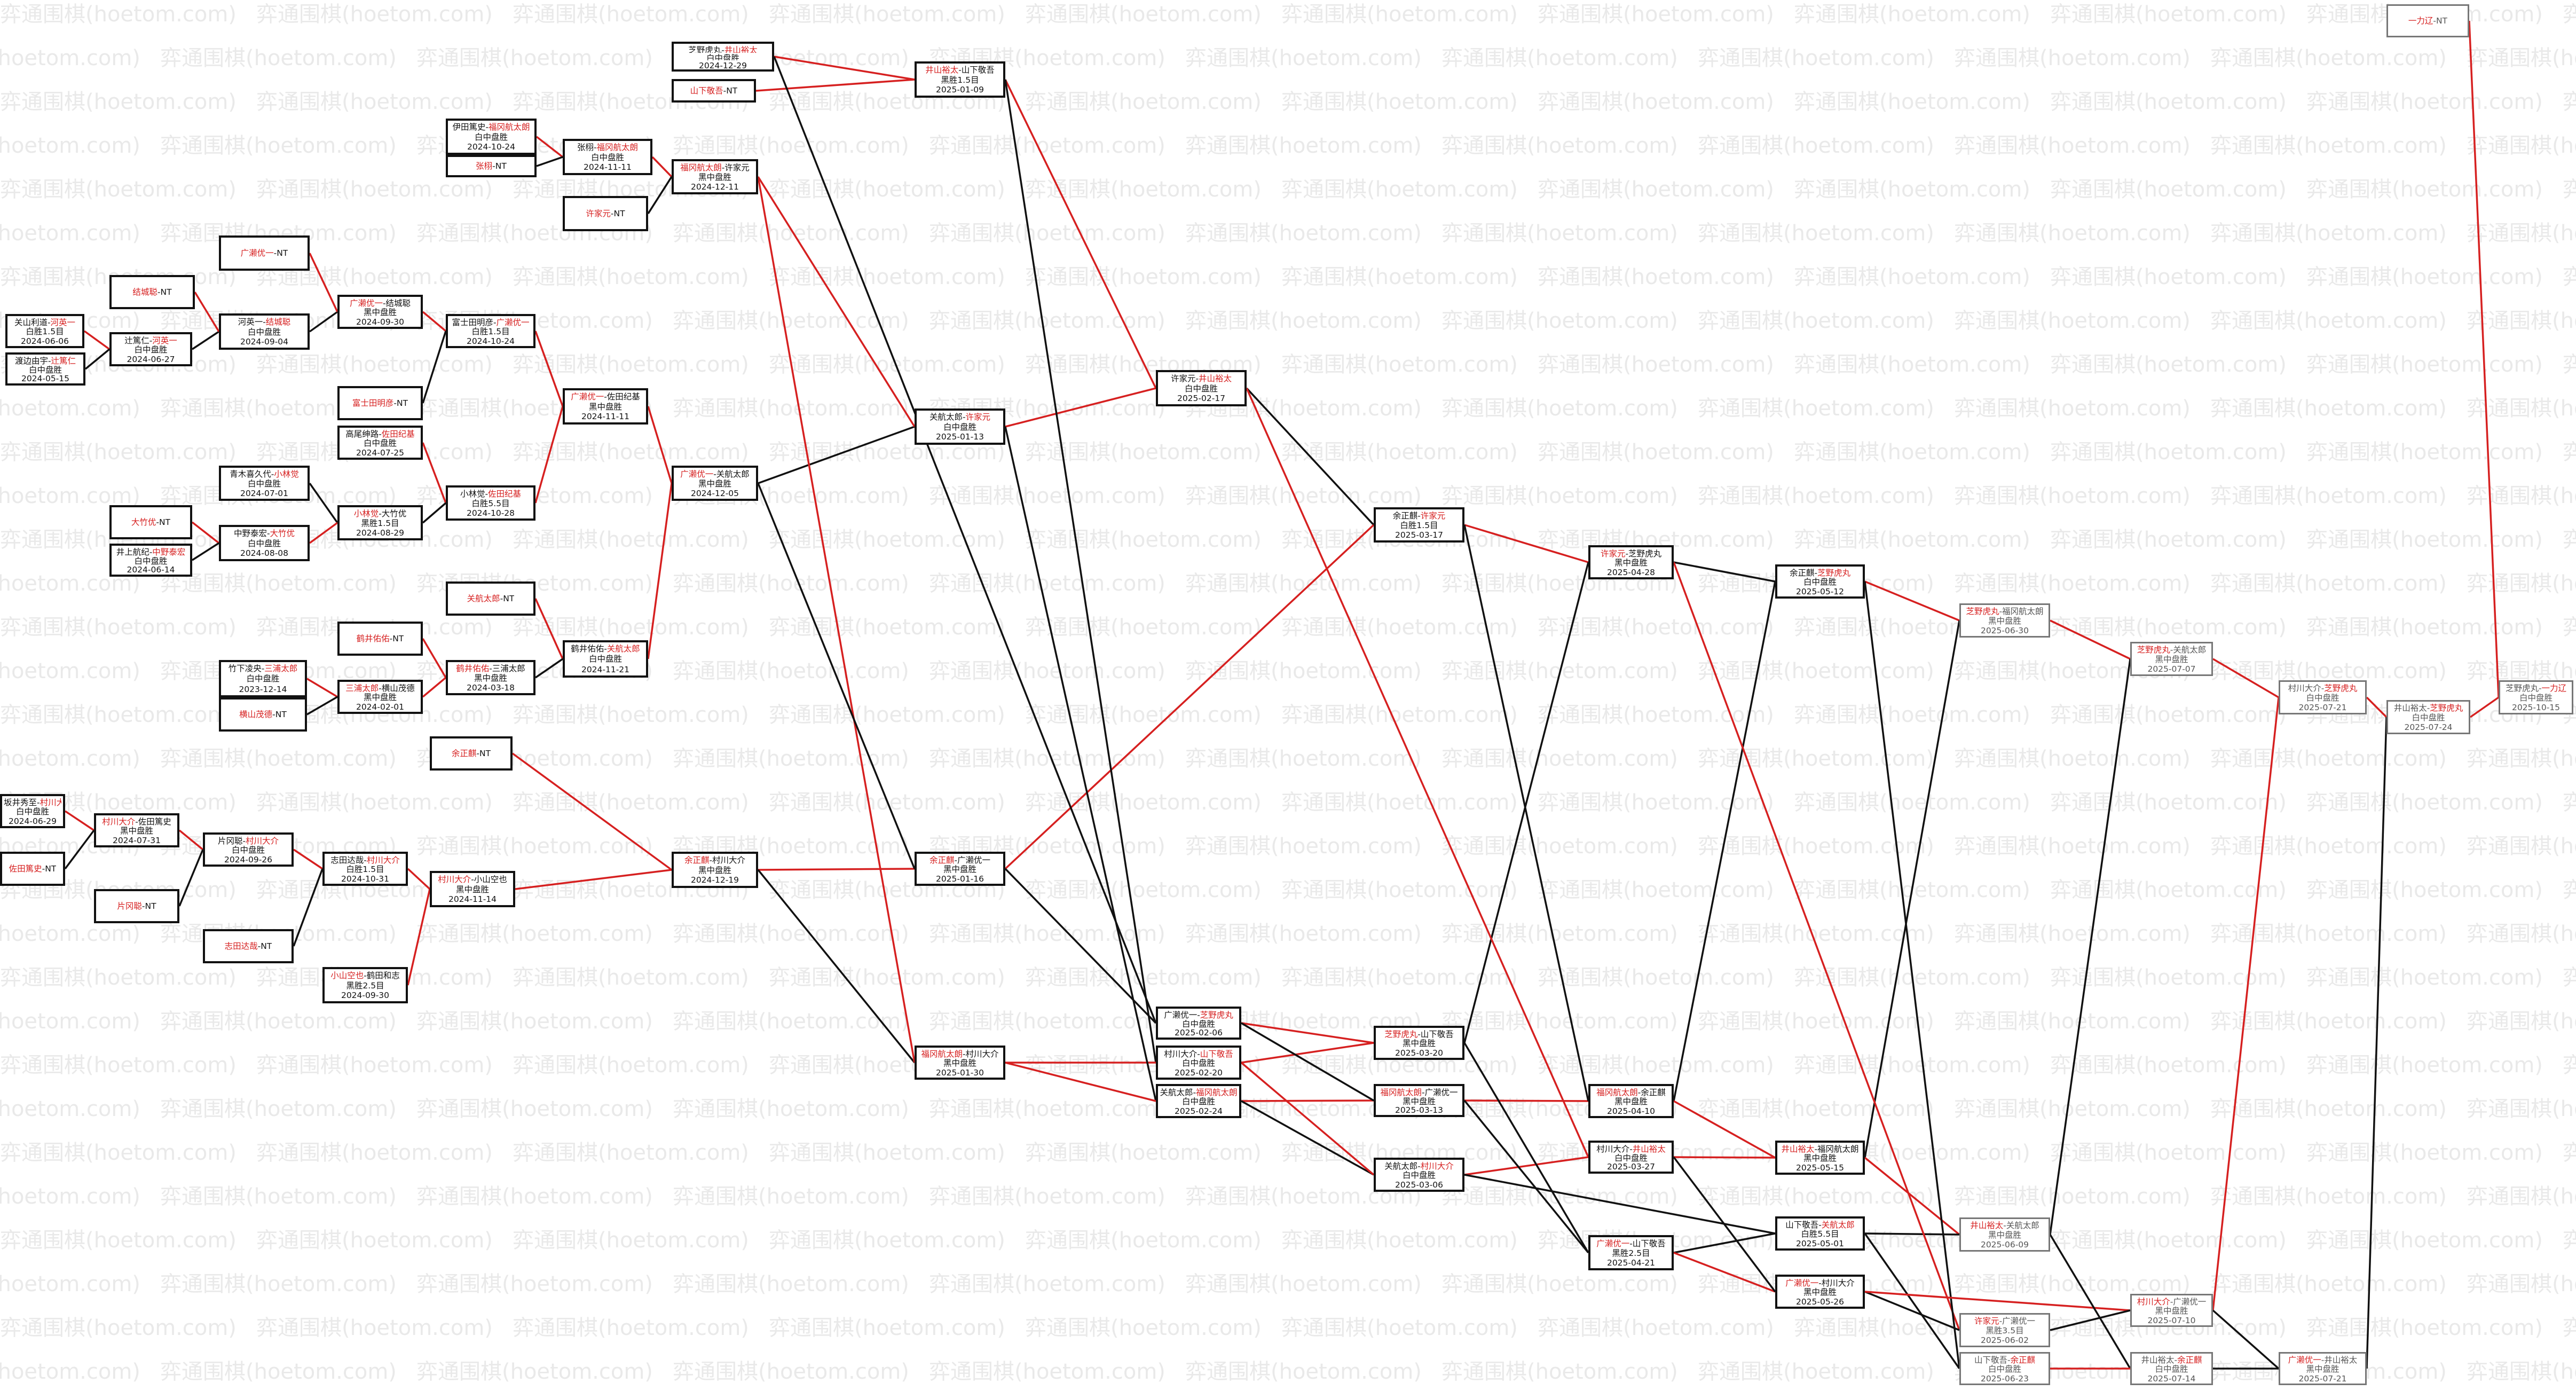 The width and height of the screenshot is (2576, 1391). I want to click on game-node: 竹下凌央-三浦太郎 白中盘胜 2023-12-14, so click(263, 678).